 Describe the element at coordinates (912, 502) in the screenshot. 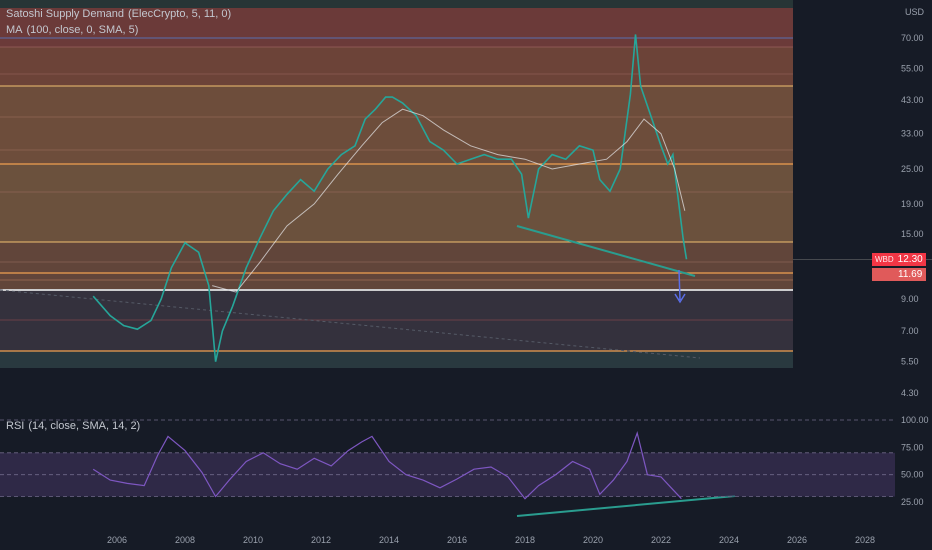

I see `rsi-tick-label: 25.00` at that location.